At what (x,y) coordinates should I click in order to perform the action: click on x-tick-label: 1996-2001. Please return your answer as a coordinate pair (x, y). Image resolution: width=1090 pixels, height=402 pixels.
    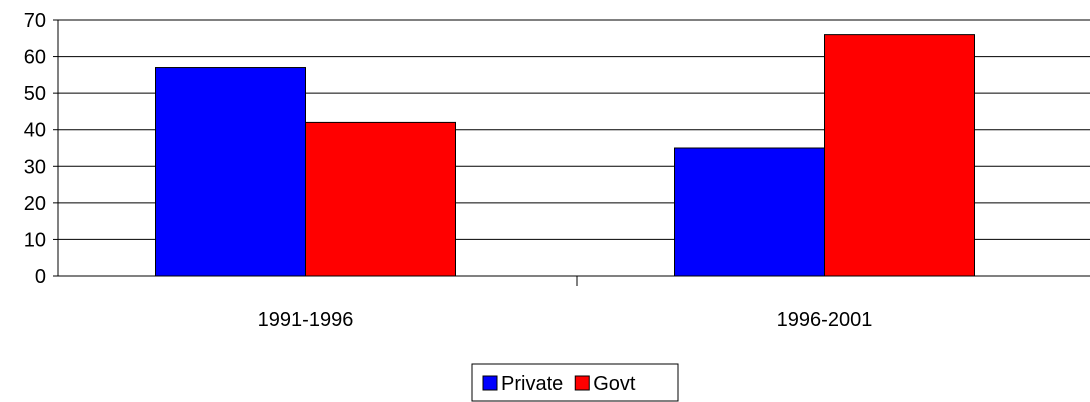
    Looking at the image, I should click on (825, 320).